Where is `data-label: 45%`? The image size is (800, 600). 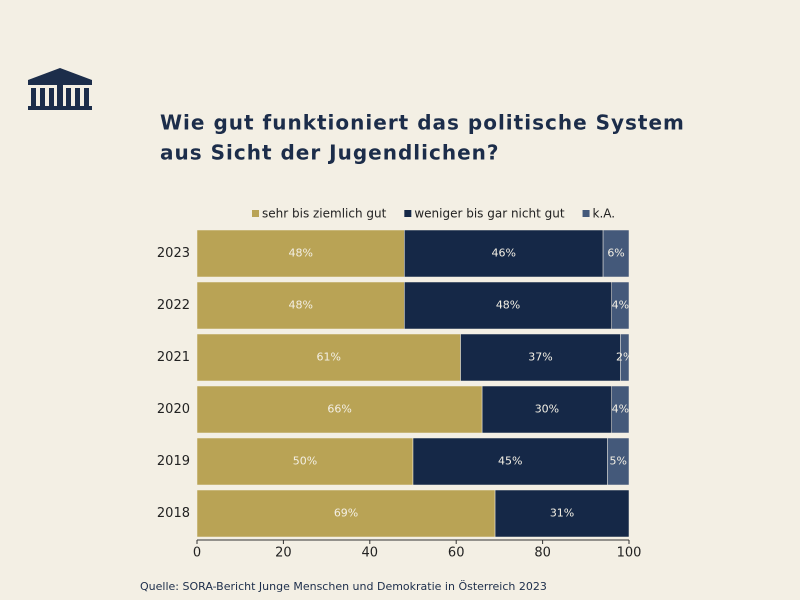 data-label: 45% is located at coordinates (510, 461).